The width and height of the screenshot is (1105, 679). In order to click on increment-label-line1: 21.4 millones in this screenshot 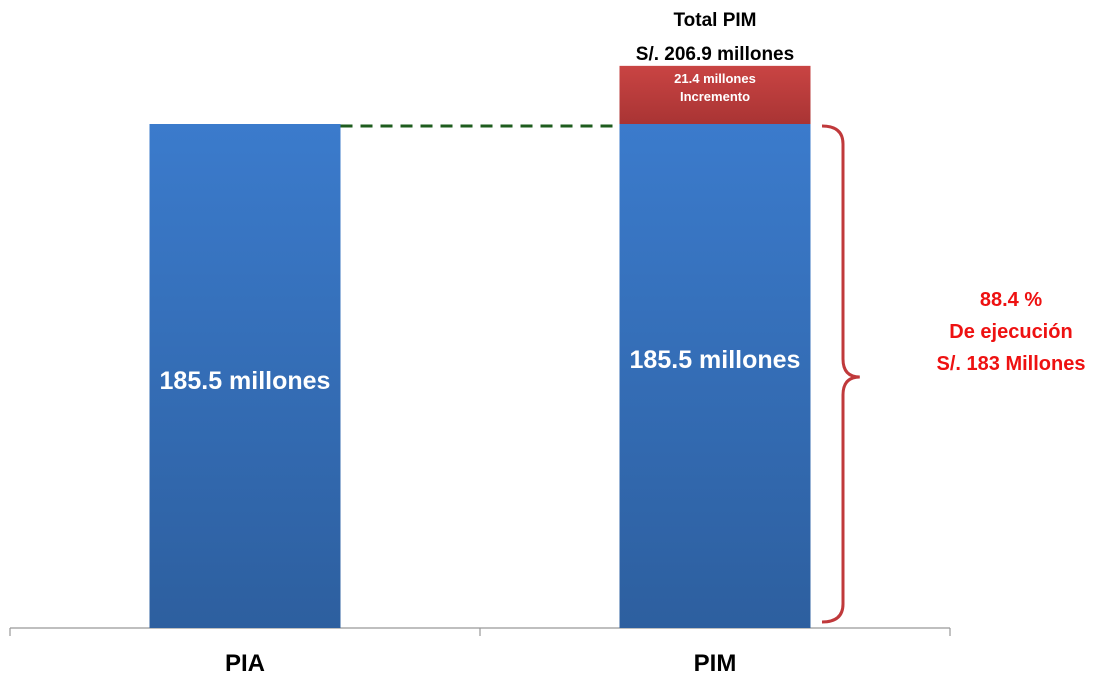, I will do `click(715, 78)`.